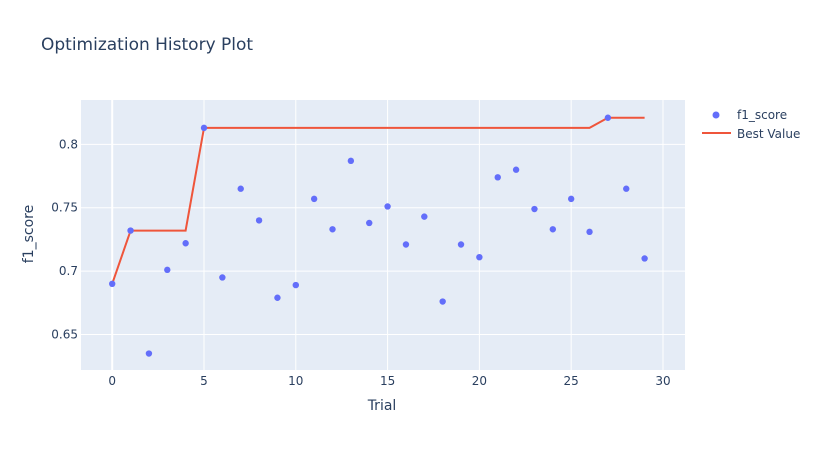  Describe the element at coordinates (68, 271) in the screenshot. I see `y-tick-label: 0.7` at that location.